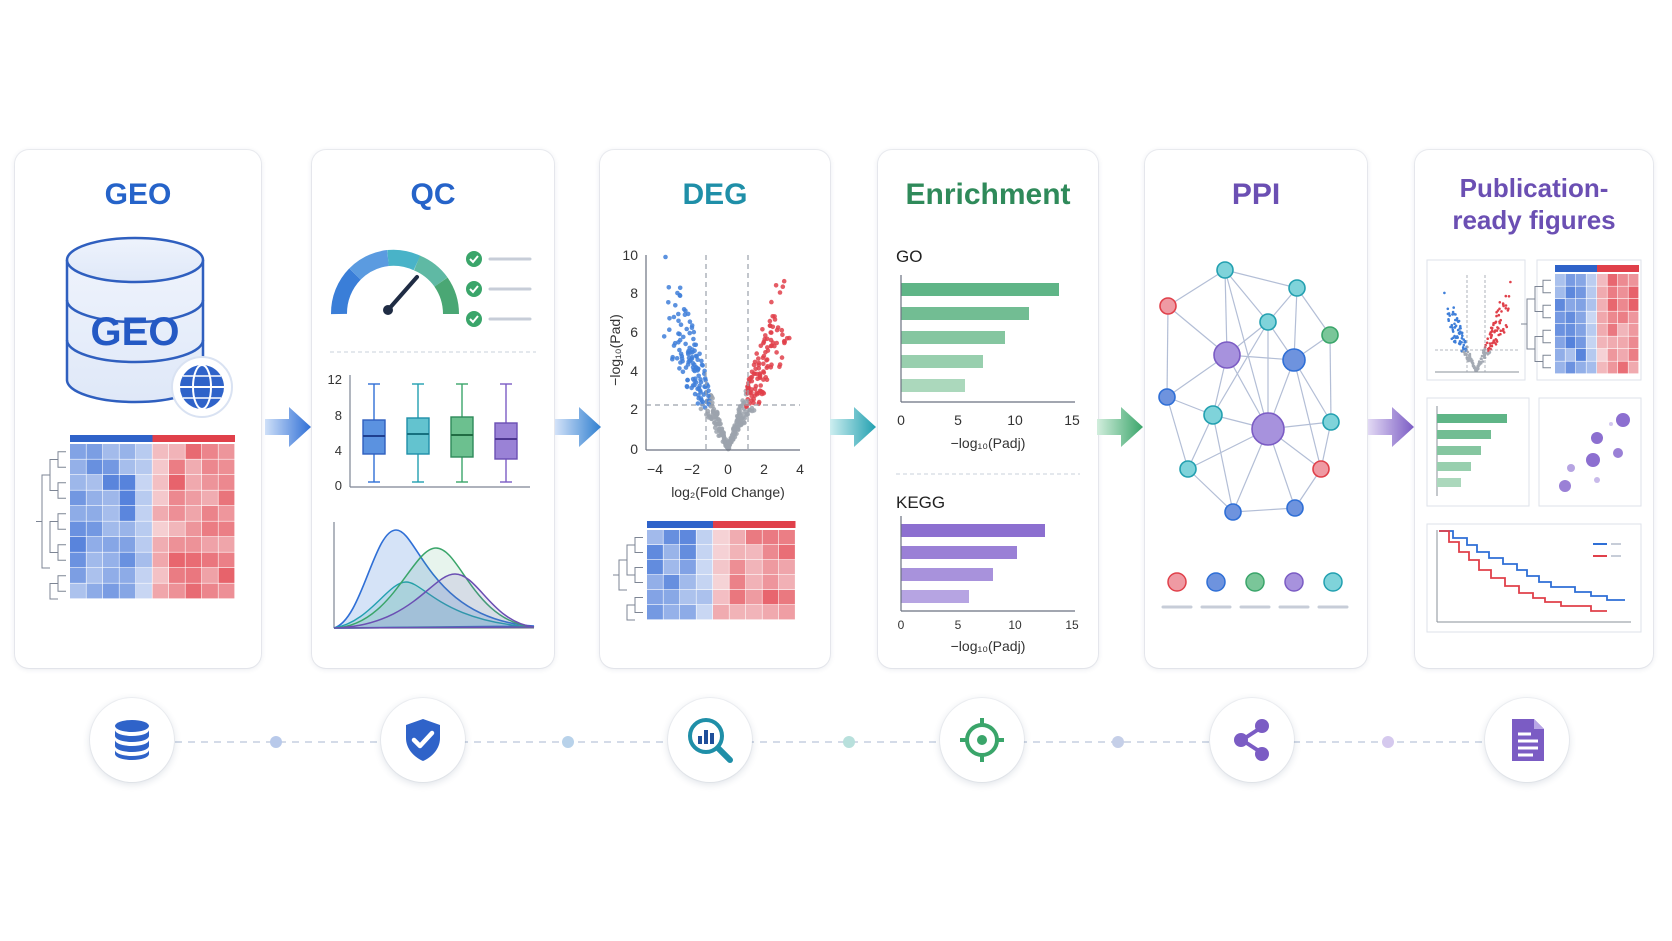 Image resolution: width=1672 pixels, height=941 pixels. What do you see at coordinates (1590, 452) in the screenshot?
I see `mini-dotplot-figure` at bounding box center [1590, 452].